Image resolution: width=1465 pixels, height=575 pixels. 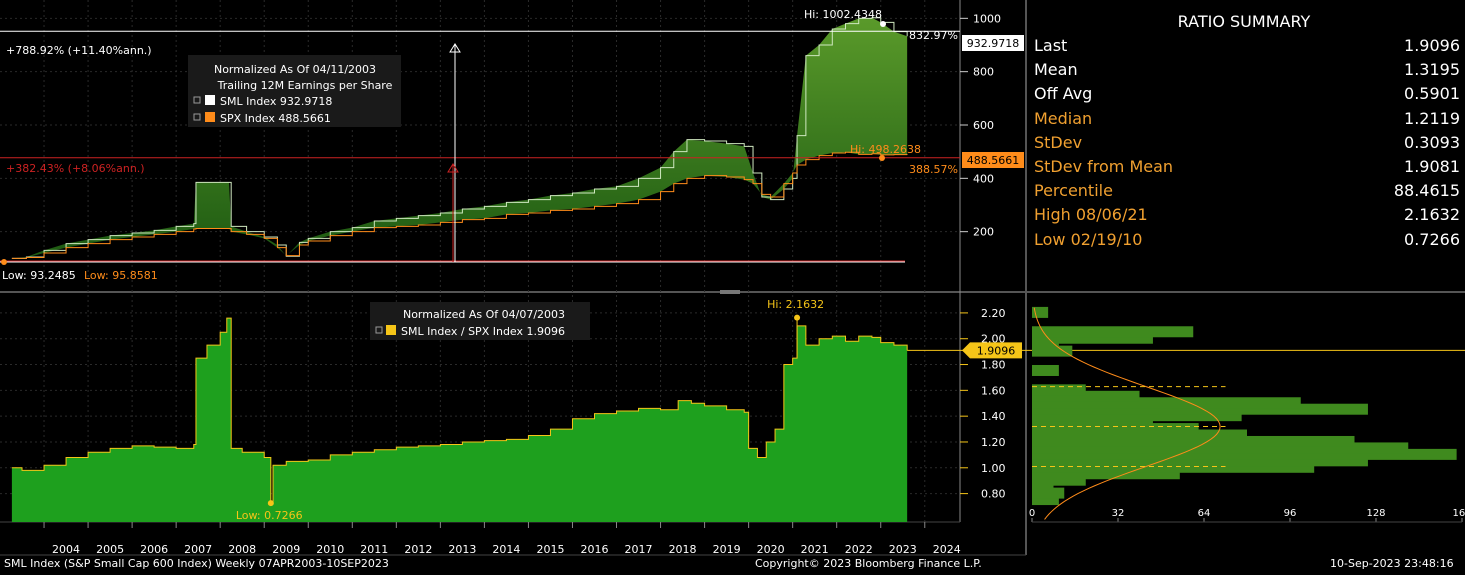 I want to click on summary-value: 1.2119, so click(x=1432, y=118).